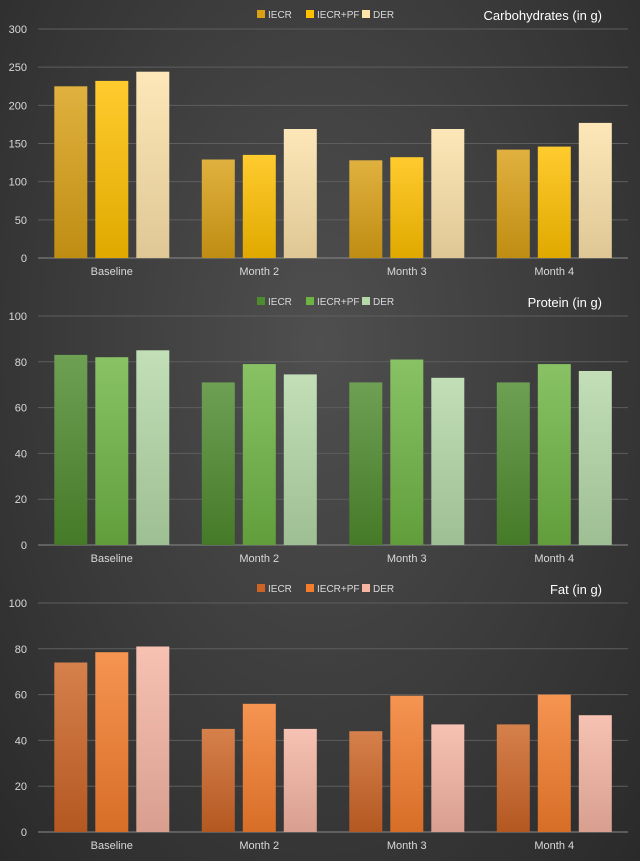  What do you see at coordinates (543, 15) in the screenshot?
I see `chart-title: Carbohydrates (in g)` at bounding box center [543, 15].